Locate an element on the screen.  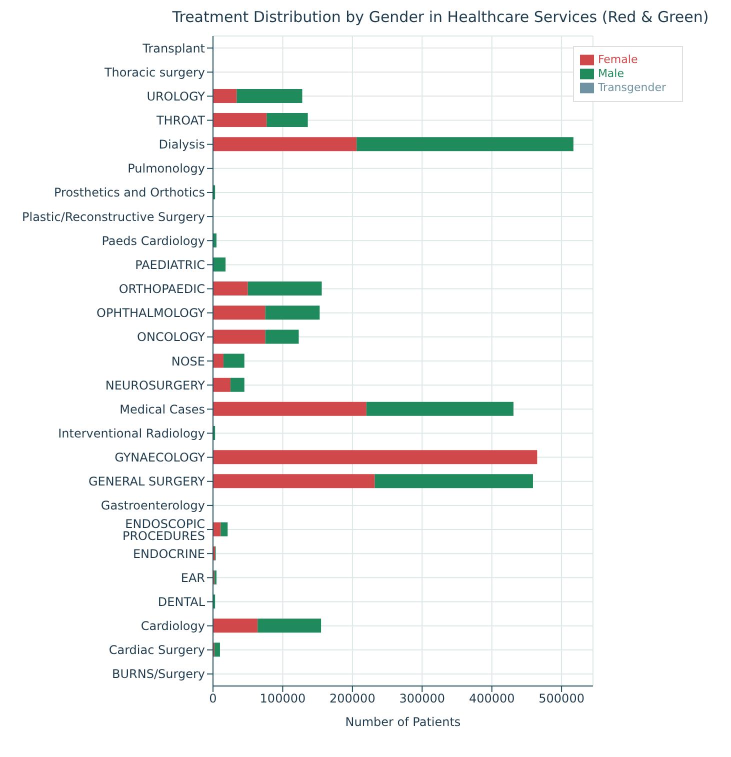
y-tick-label: Cardiac Surgery is located at coordinates (156, 650).